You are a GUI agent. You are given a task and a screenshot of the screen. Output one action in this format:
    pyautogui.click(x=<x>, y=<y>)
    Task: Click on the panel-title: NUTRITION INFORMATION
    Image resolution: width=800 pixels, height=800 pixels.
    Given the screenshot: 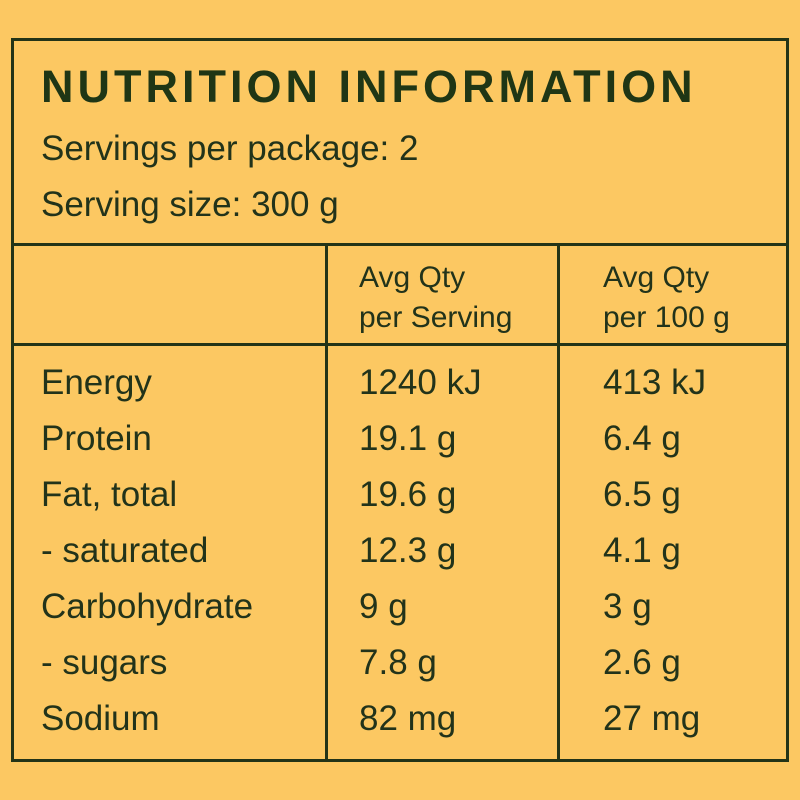 What is the action you would take?
    pyautogui.click(x=369, y=86)
    